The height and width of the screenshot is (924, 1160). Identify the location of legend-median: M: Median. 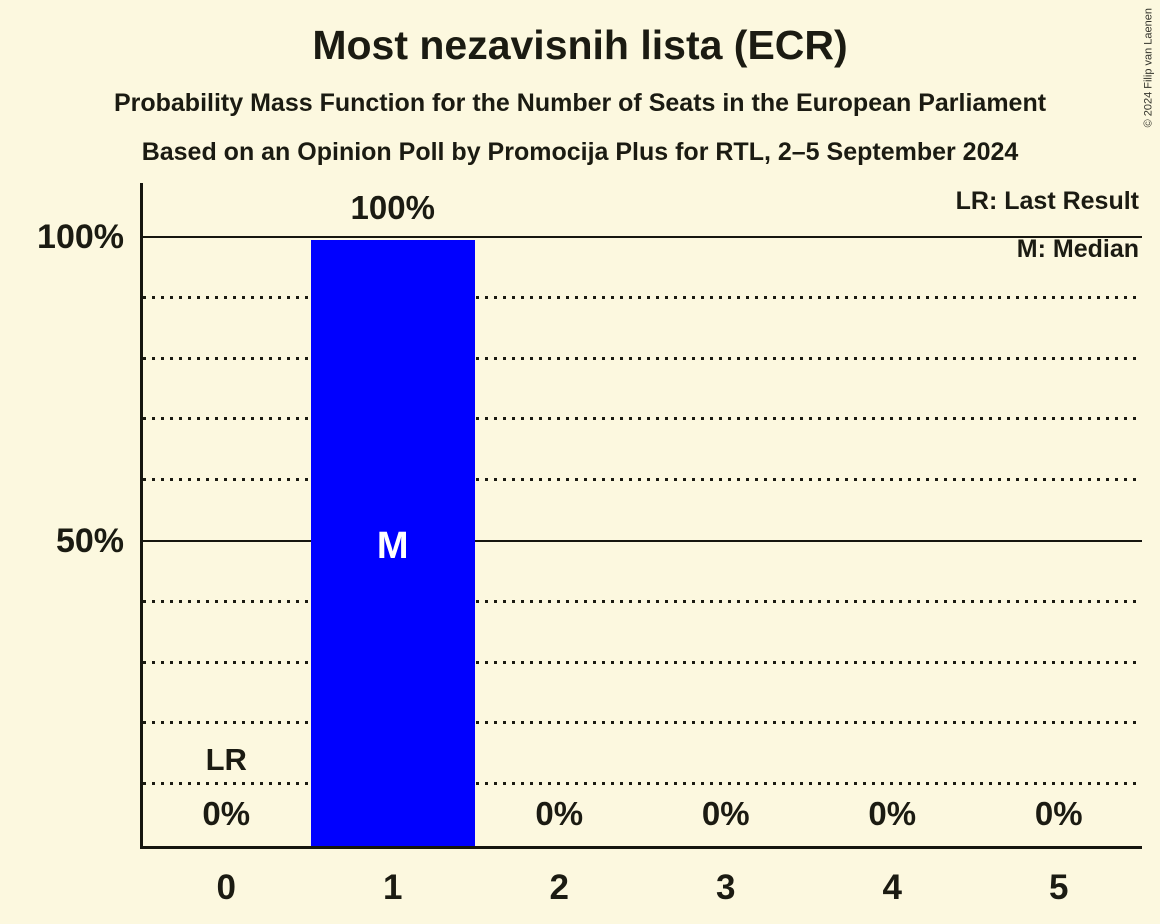
(1077, 249).